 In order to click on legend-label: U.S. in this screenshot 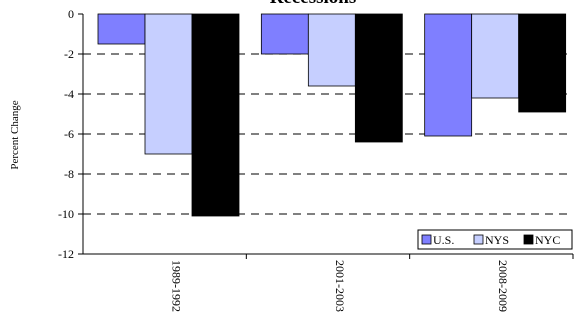, I will do `click(443, 240)`.